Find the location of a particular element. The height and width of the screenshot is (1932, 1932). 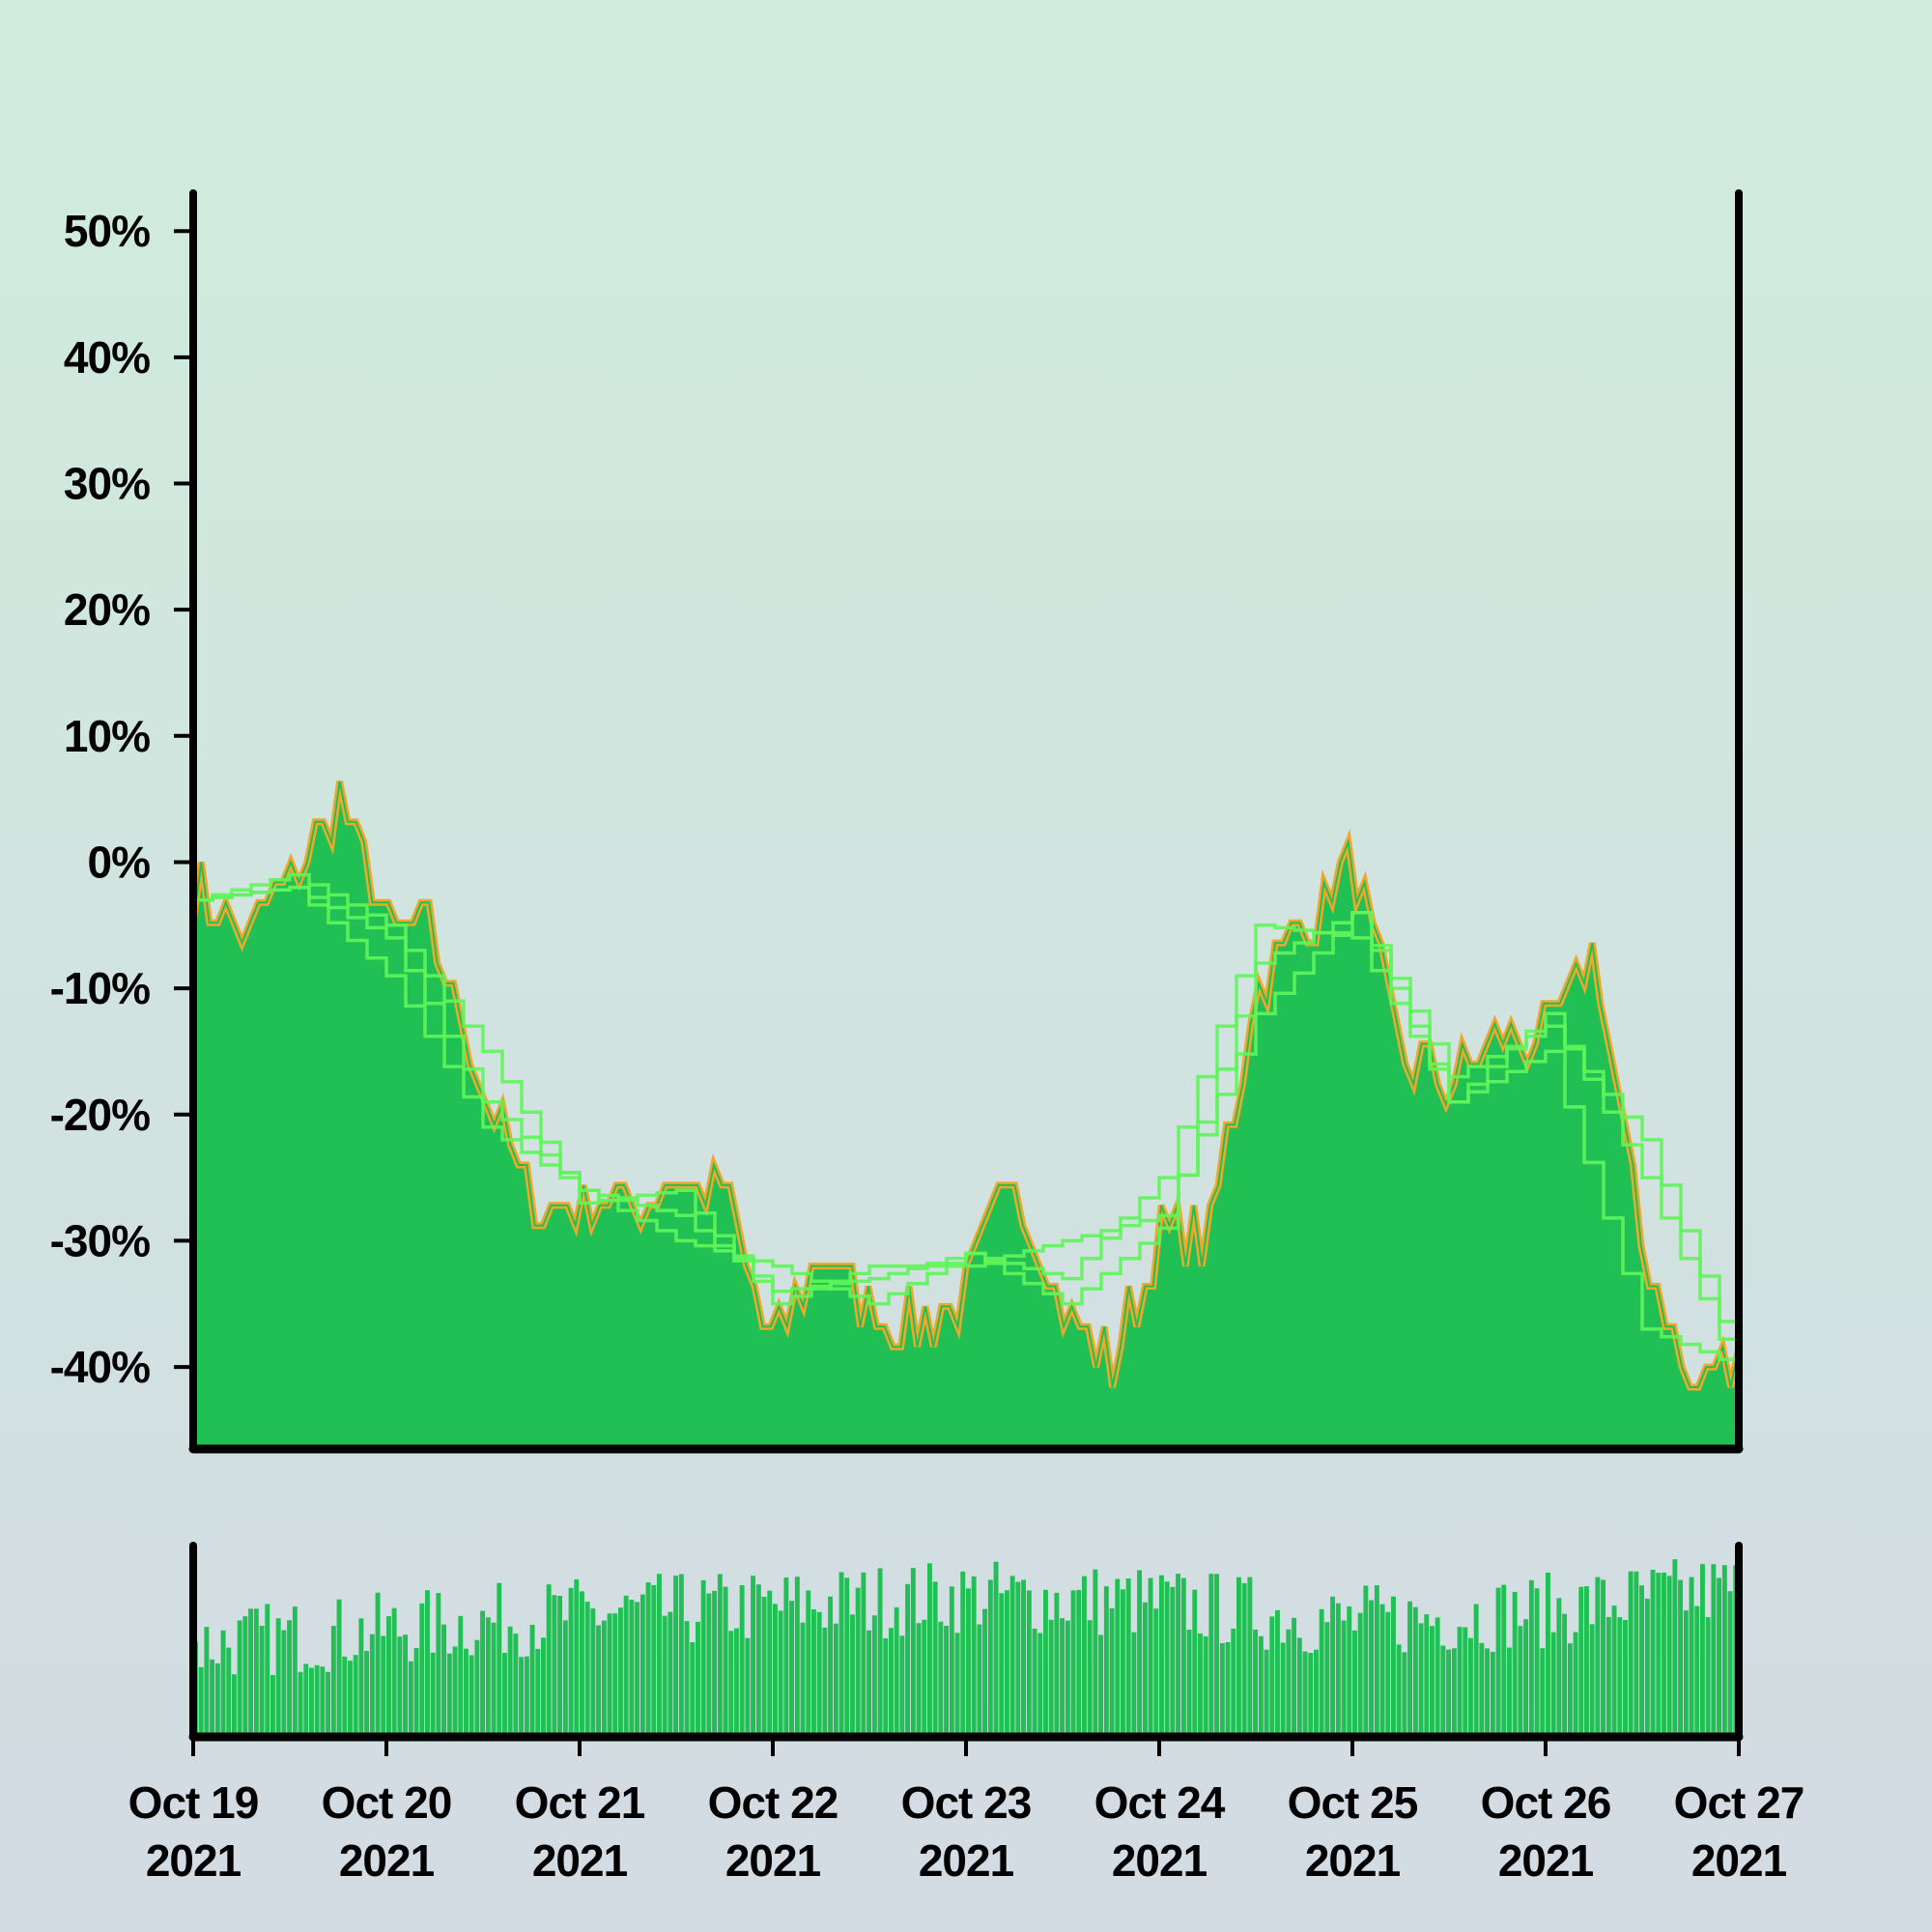

y-tick-label: 30% is located at coordinates (107, 484).